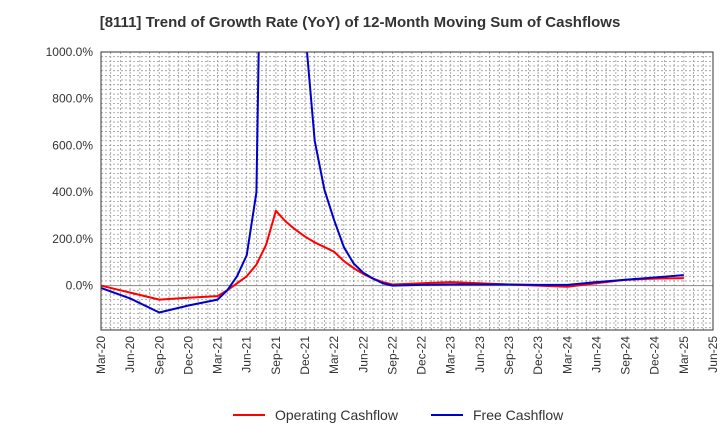 The image size is (720, 440). I want to click on x-tick-label: Jun-23, so click(480, 354).